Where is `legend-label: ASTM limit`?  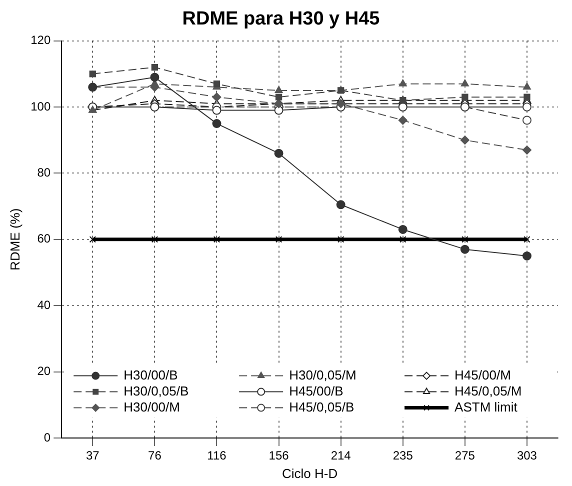 legend-label: ASTM limit is located at coordinates (486, 406).